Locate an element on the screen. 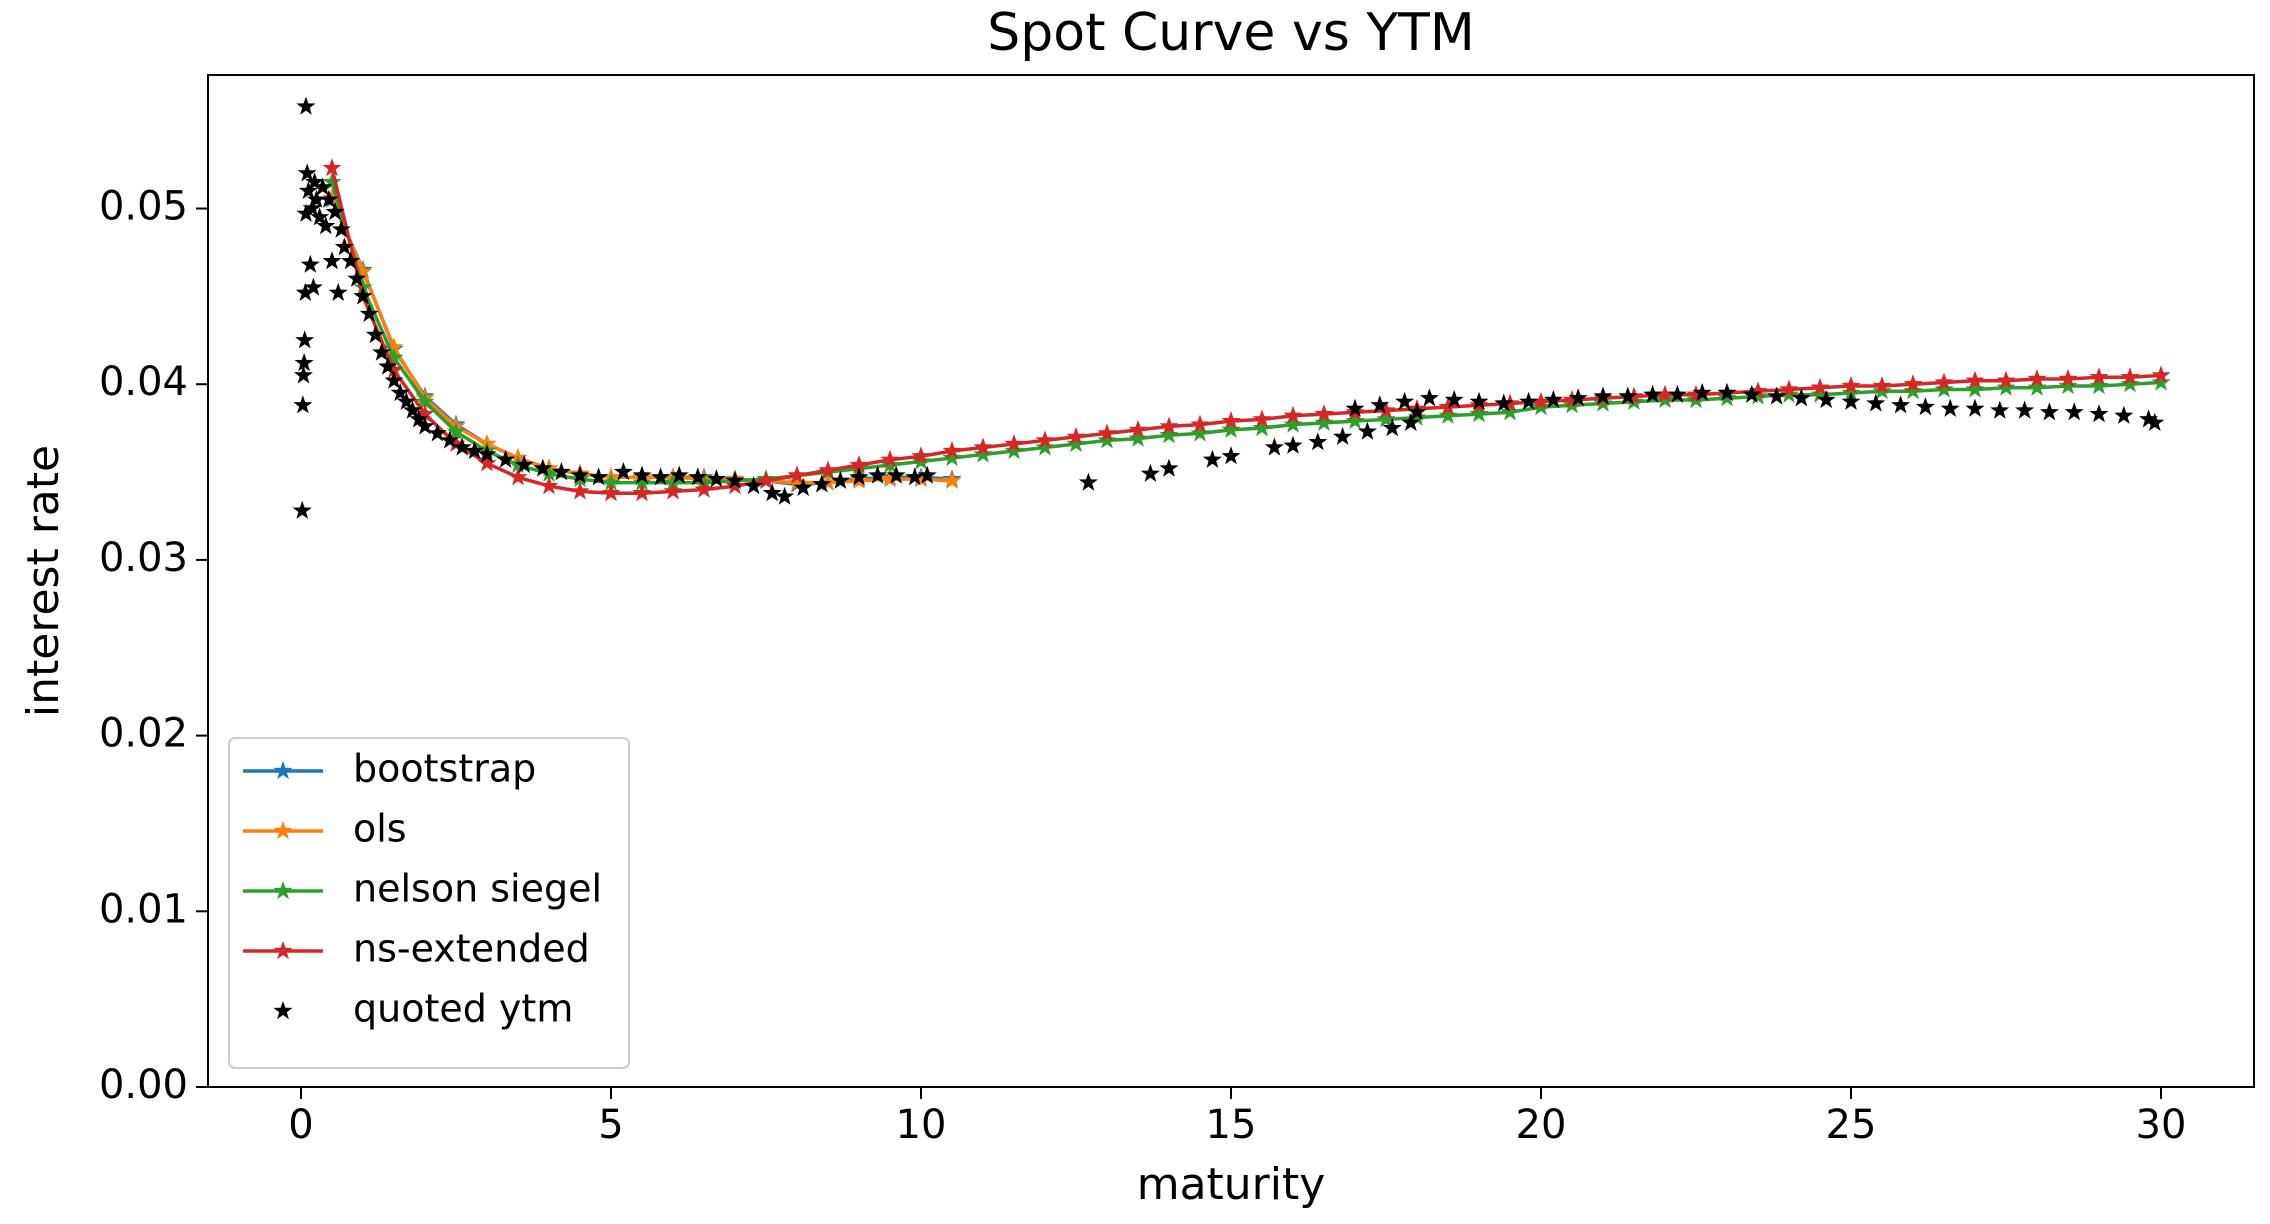 The height and width of the screenshot is (1224, 2270). y-tick-label: 0.05 is located at coordinates (143, 207).